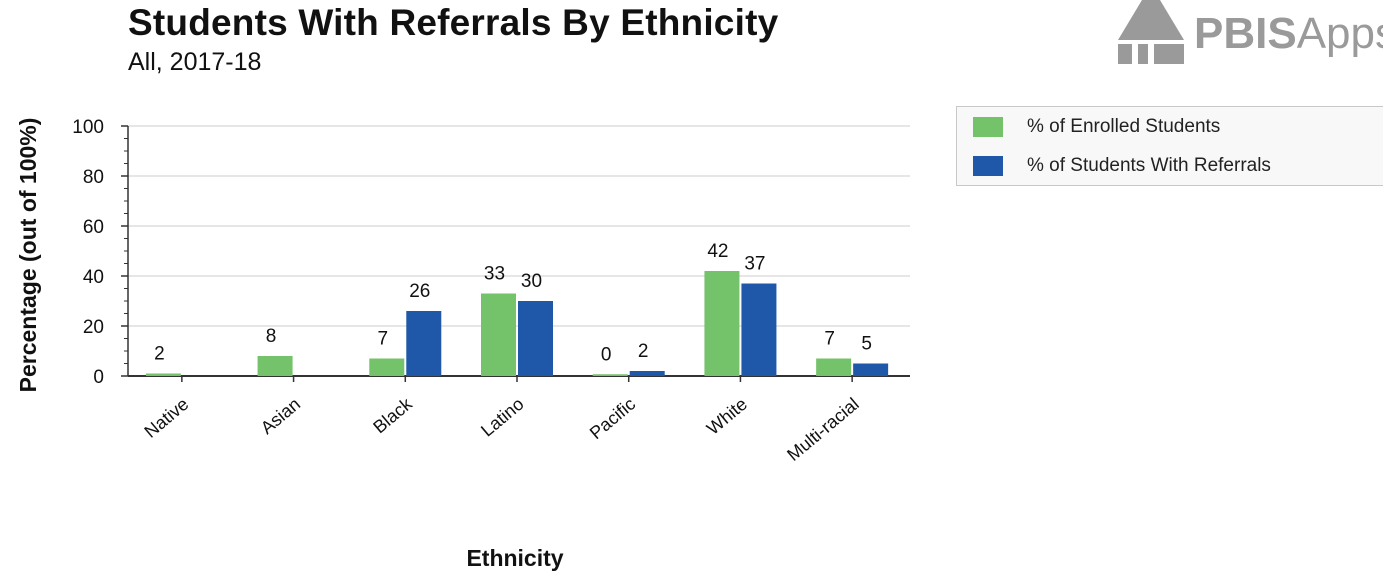  I want to click on legend-label-enrolled: % of Enrolled Students, so click(1124, 126).